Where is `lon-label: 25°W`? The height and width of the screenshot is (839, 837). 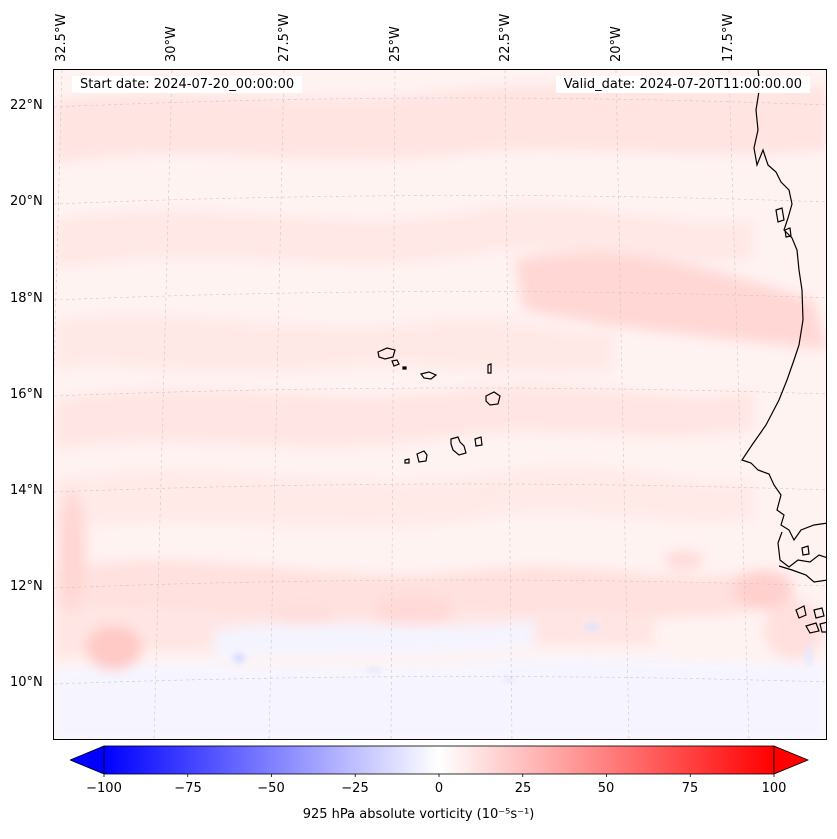 lon-label: 25°W is located at coordinates (395, 44).